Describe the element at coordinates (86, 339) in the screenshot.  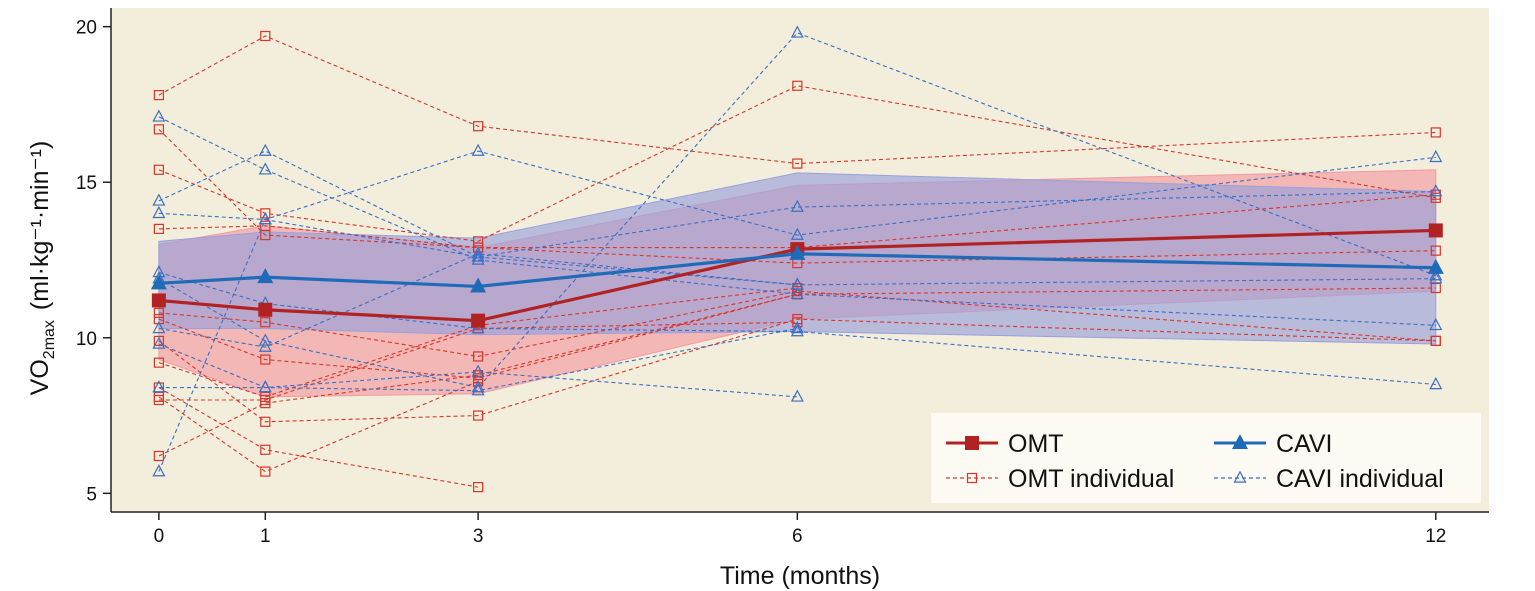
I see `y-tick-label: 10` at that location.